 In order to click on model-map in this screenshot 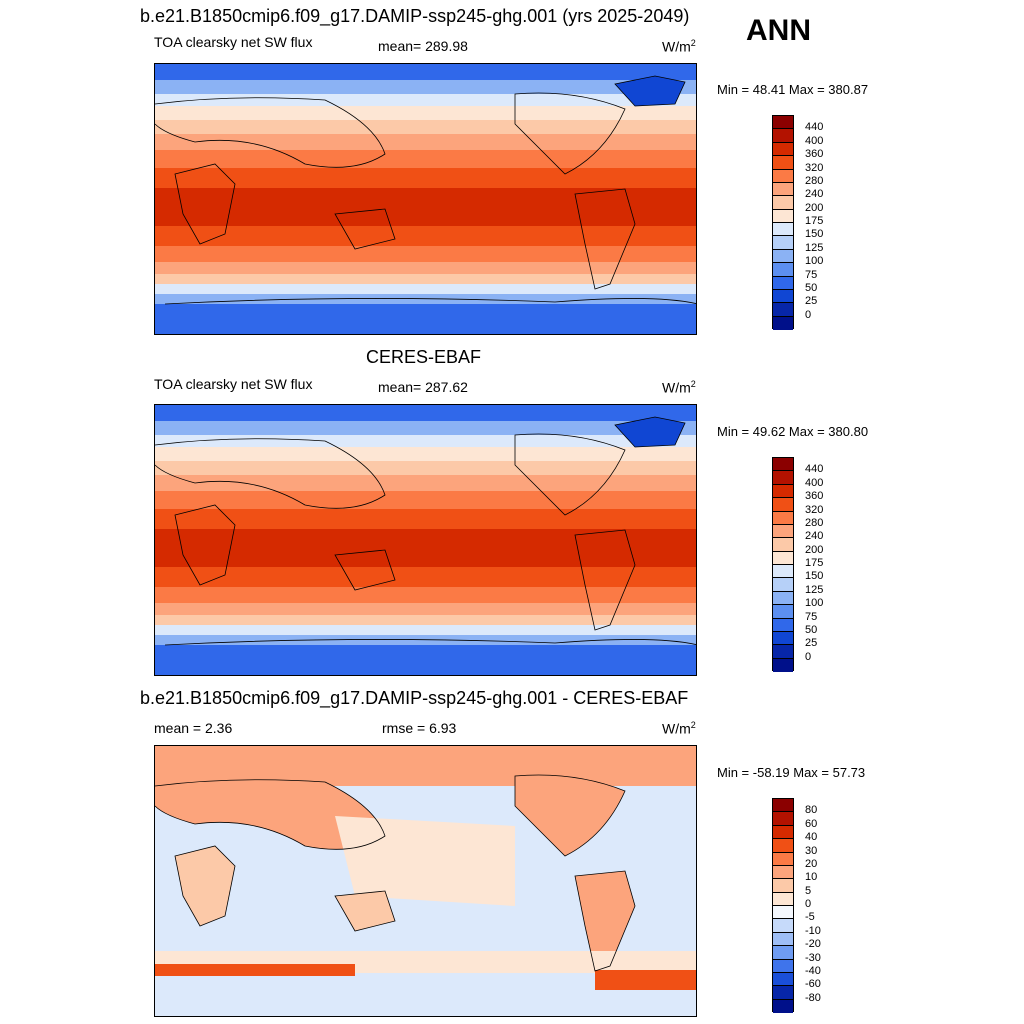, I will do `click(425, 199)`.